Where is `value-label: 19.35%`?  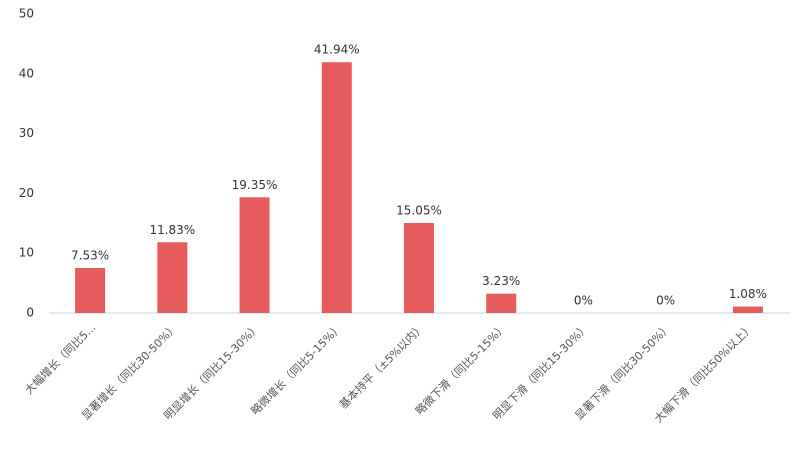 value-label: 19.35% is located at coordinates (255, 185).